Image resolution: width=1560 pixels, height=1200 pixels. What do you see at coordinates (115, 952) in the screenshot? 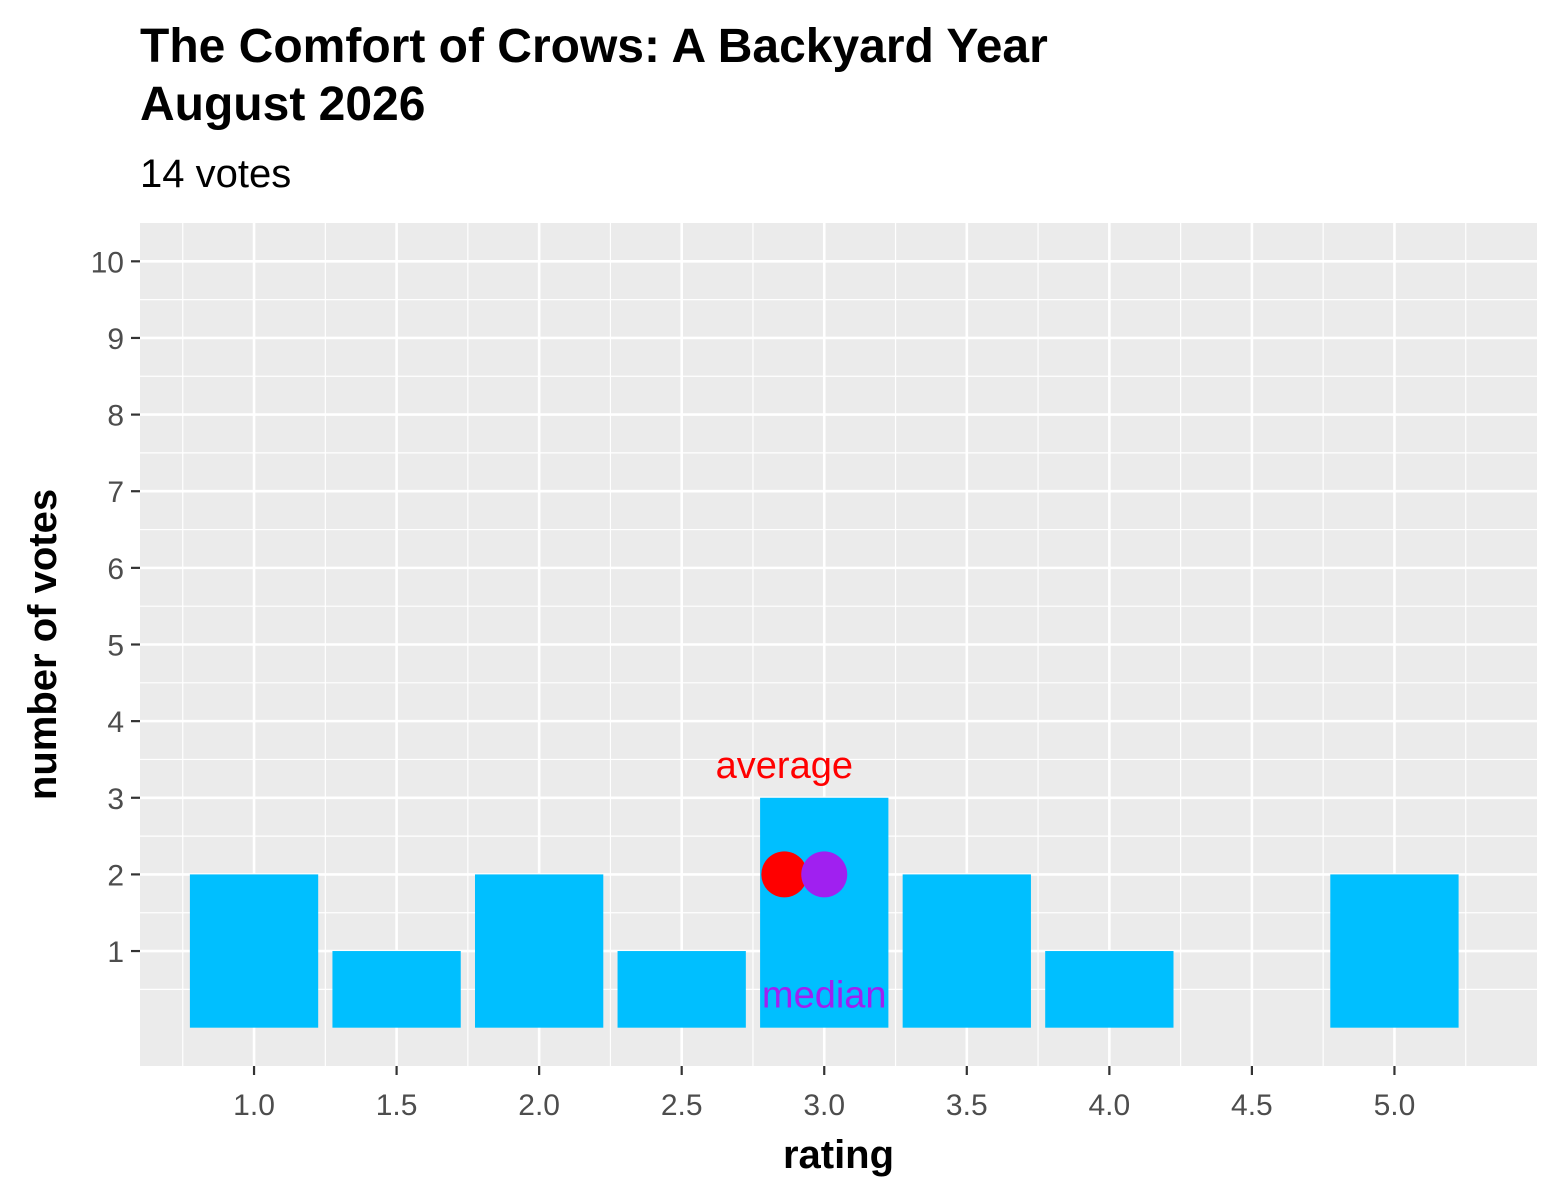
I see `y-tick-label: 1` at bounding box center [115, 952].